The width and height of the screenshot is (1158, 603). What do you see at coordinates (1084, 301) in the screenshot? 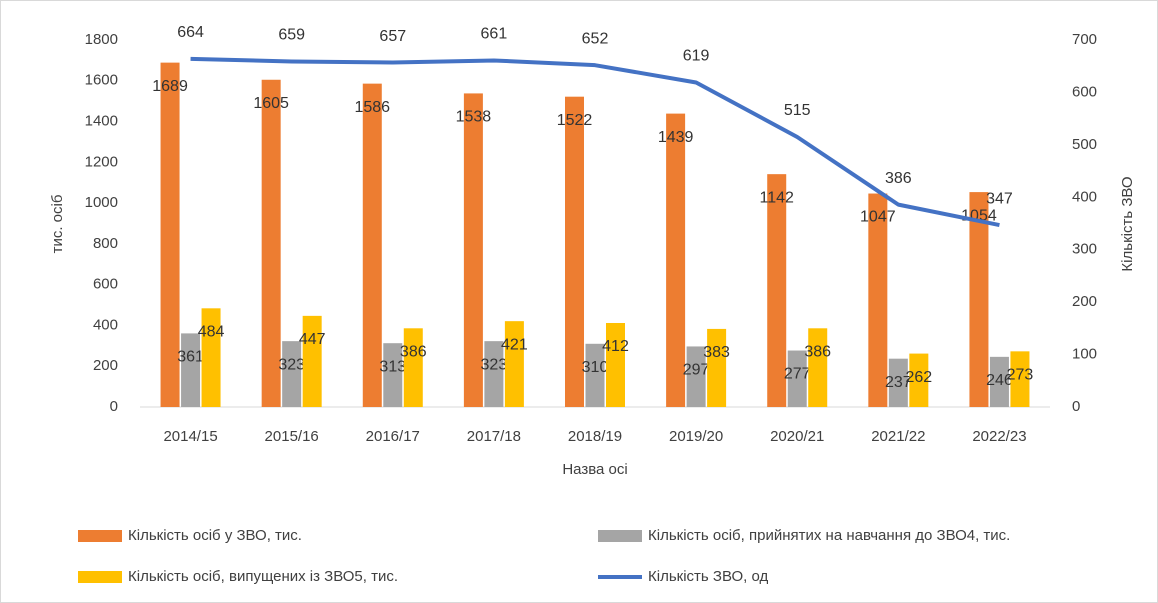
I see `y2-tick-label: 200` at bounding box center [1084, 301].